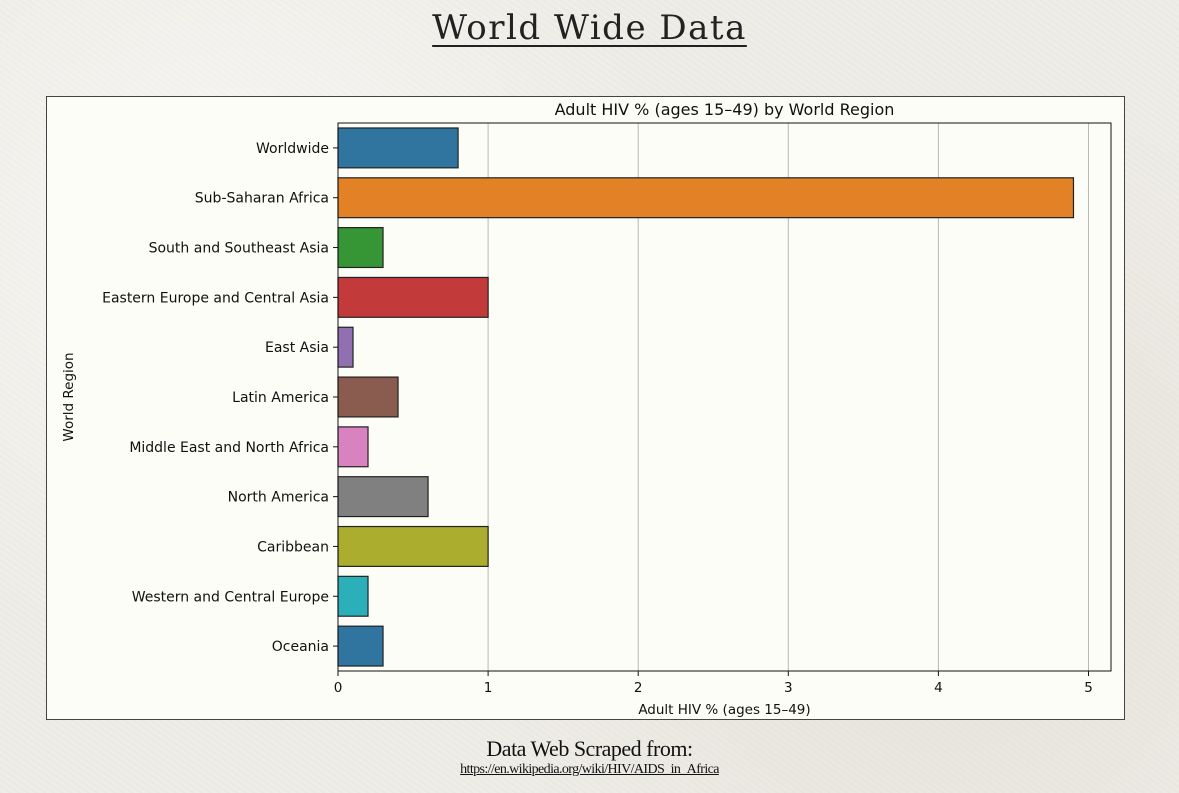 Image resolution: width=1179 pixels, height=793 pixels. I want to click on y-tick-label: South and Southeast Asia, so click(239, 249).